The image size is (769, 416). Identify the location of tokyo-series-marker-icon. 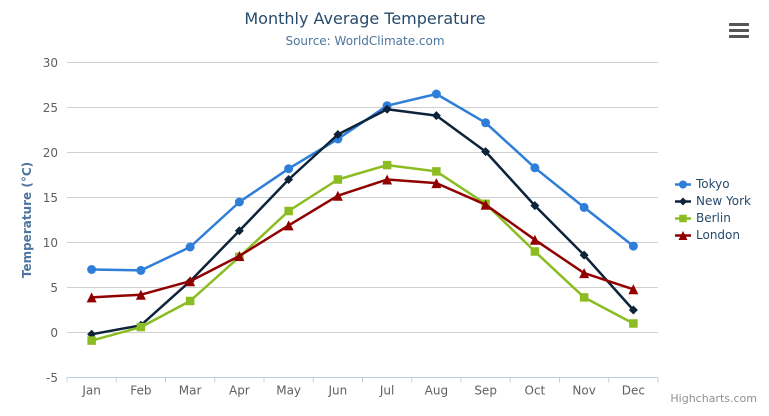
(683, 184).